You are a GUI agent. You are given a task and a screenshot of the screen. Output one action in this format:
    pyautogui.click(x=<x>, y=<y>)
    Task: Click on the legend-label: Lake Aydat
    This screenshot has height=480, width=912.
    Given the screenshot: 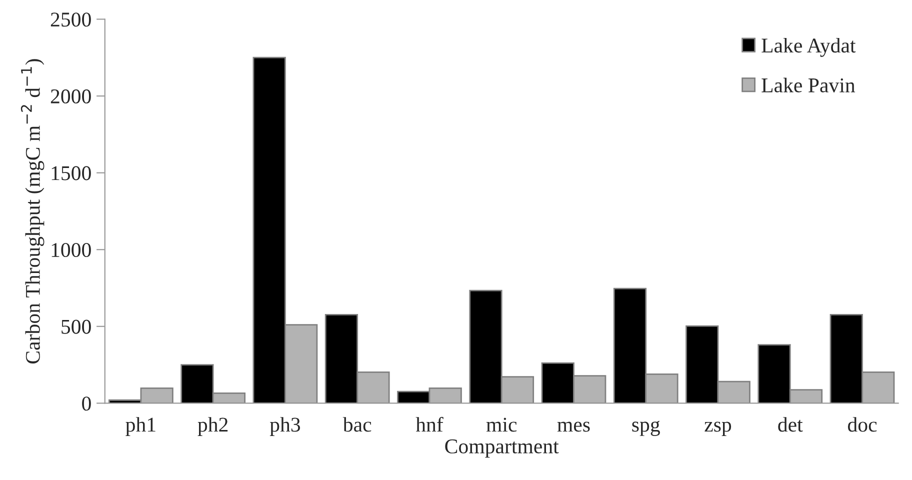 What is the action you would take?
    pyautogui.click(x=809, y=47)
    